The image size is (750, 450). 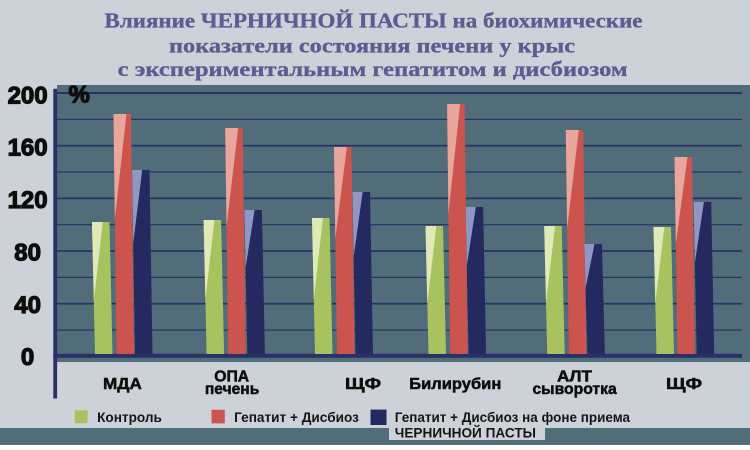 I want to click on svg-text: сыворотка, so click(x=574, y=389).